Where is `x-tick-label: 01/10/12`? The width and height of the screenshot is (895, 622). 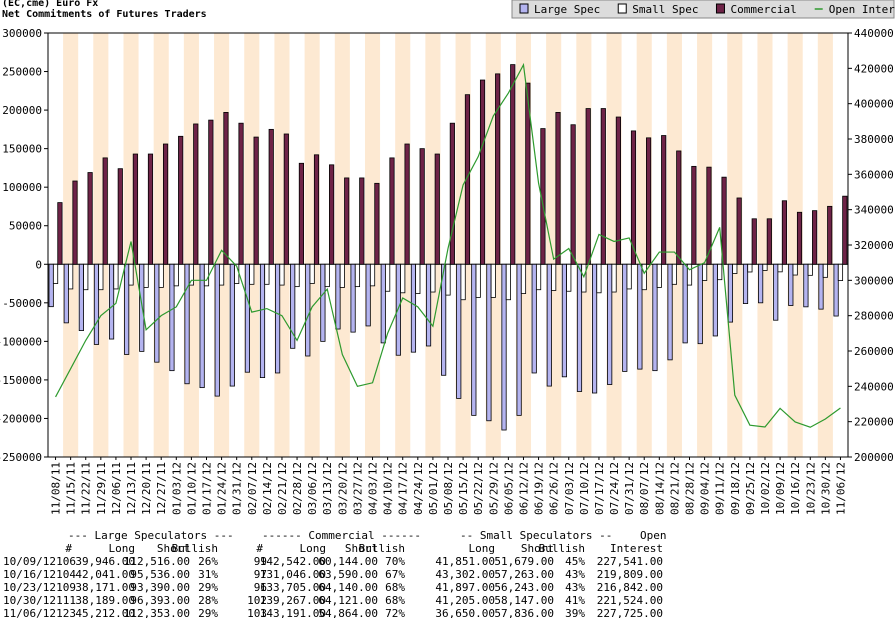
x-tick-label: 01/10/12 is located at coordinates (191, 488).